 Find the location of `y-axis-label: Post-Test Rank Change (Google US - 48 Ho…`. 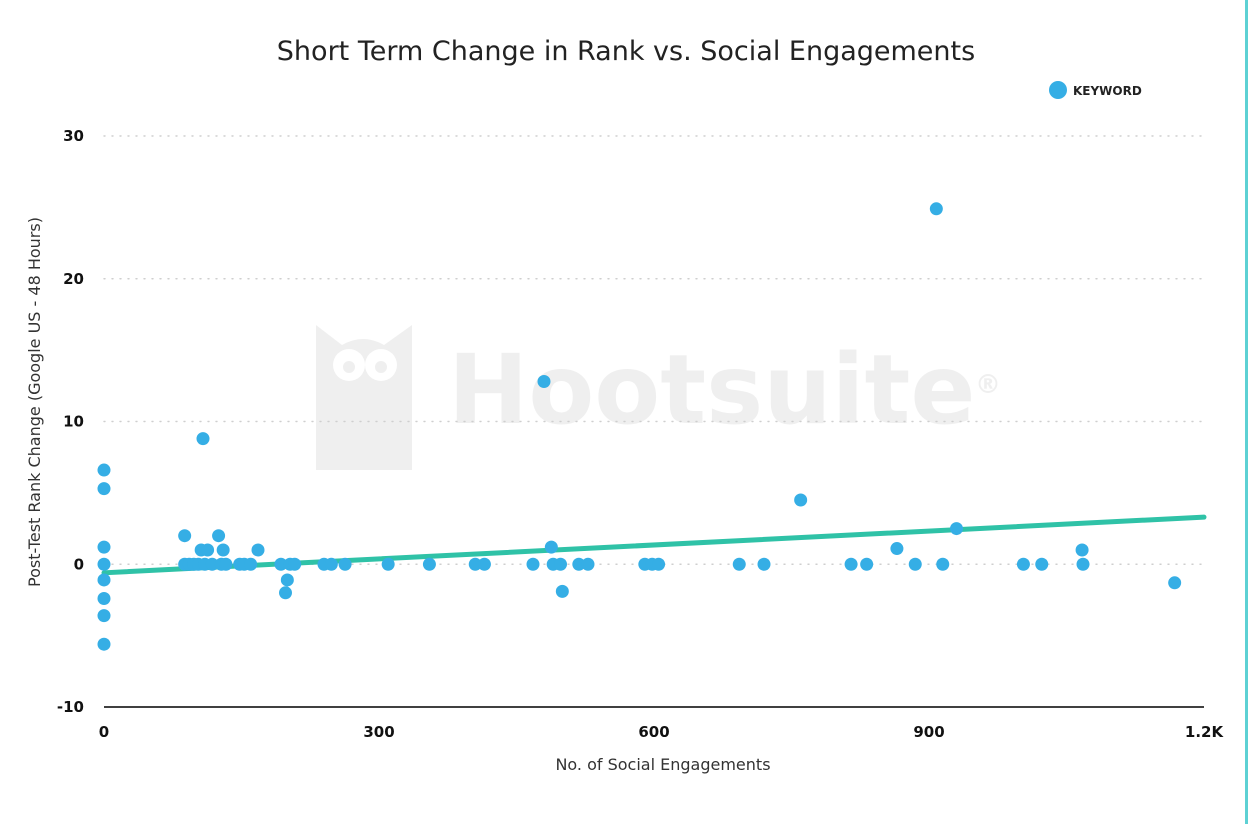

y-axis-label: Post-Test Rank Change (Google US - 48 Ho… is located at coordinates (34, 402).